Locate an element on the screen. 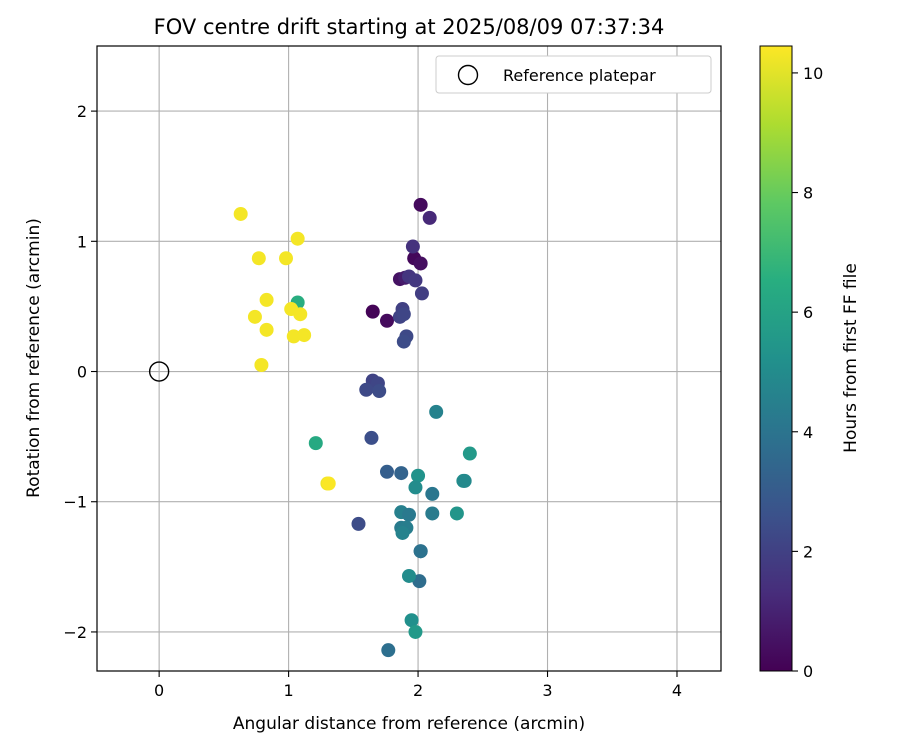 The width and height of the screenshot is (900, 750). colorbar-tick-label: 0 is located at coordinates (808, 671).